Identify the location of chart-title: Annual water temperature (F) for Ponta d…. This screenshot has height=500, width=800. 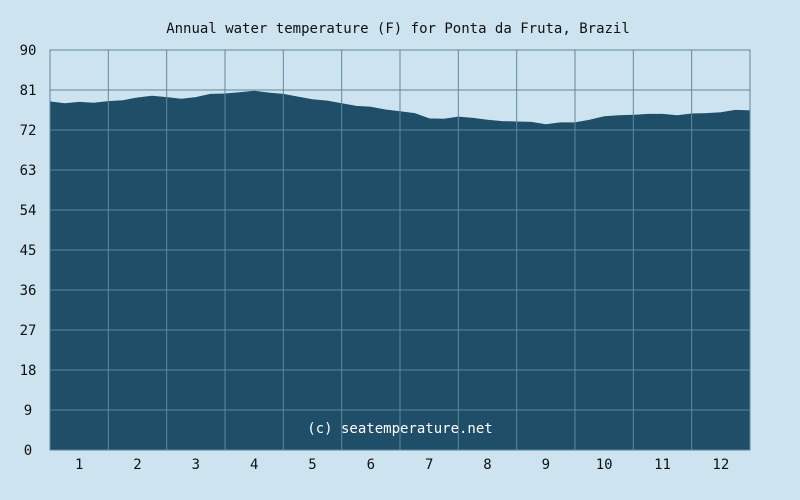
(398, 29).